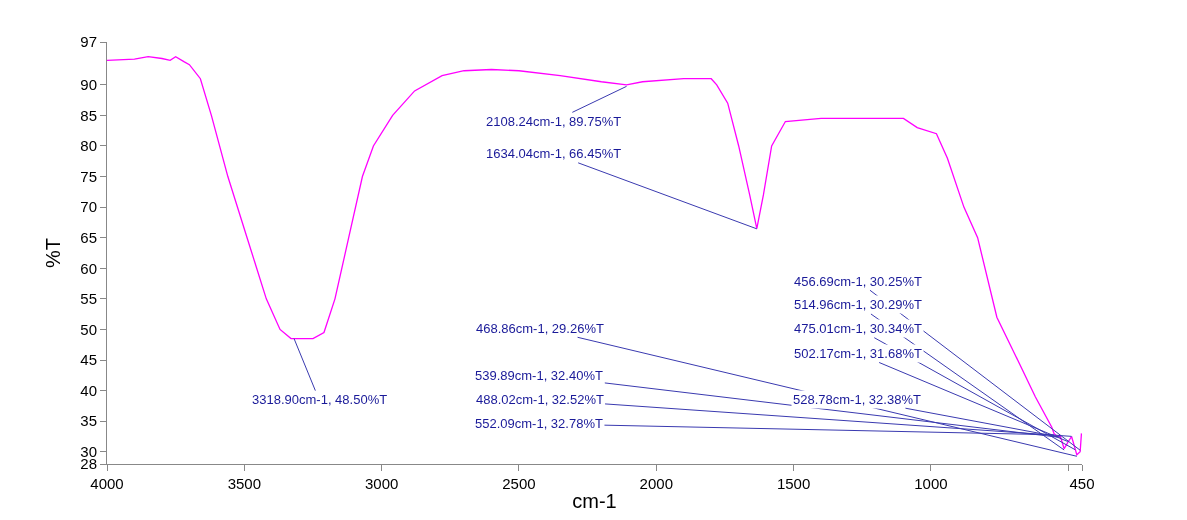  I want to click on annotation: 502.17cm-1, 31.68%T, so click(858, 353).